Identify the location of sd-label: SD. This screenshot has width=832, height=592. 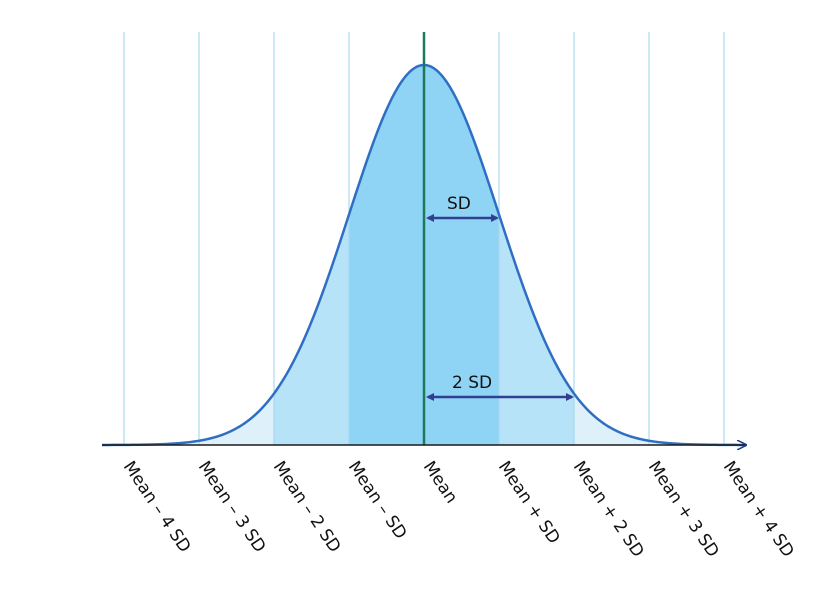
(459, 204).